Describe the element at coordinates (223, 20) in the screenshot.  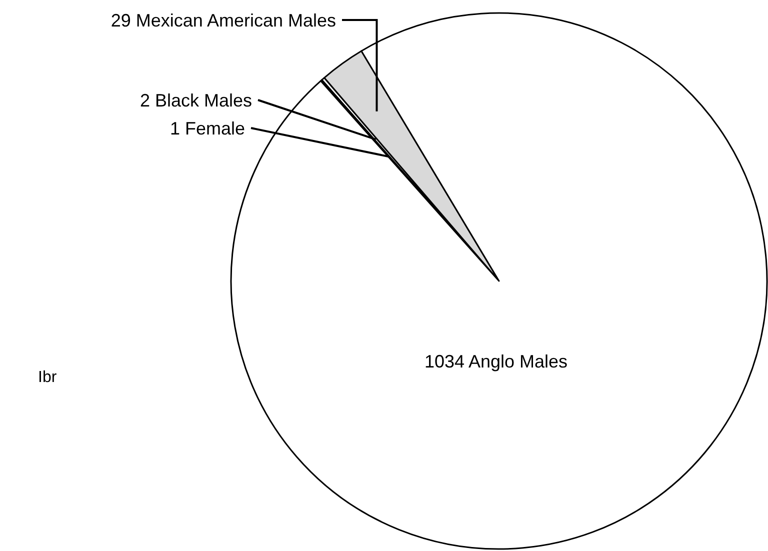
I see `slice-label: 29 Mexican American Males` at that location.